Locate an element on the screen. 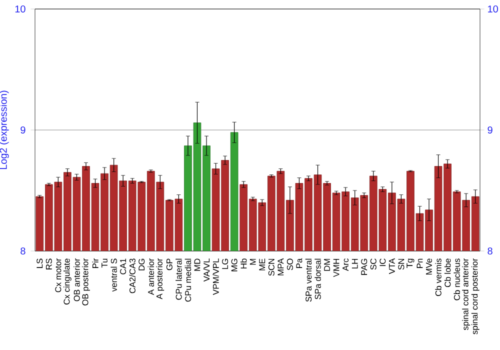 The image size is (500, 350). x-tick-label: M is located at coordinates (253, 261).